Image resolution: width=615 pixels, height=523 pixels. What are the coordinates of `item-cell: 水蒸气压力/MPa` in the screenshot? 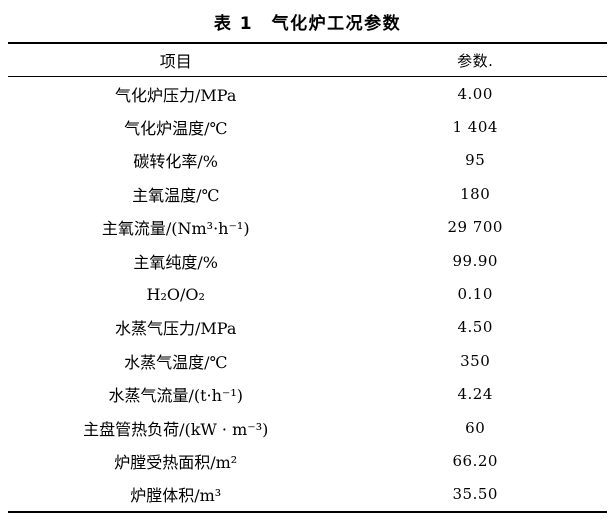 It's located at (176, 329).